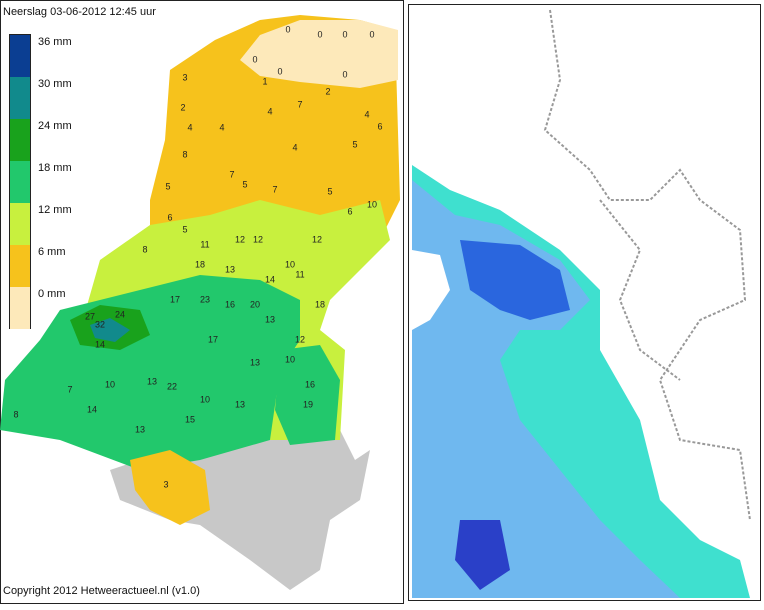 The image size is (764, 610). I want to click on copyright: Copyright 2012 Hetweeractueel.nl (v1.0), so click(101, 591).